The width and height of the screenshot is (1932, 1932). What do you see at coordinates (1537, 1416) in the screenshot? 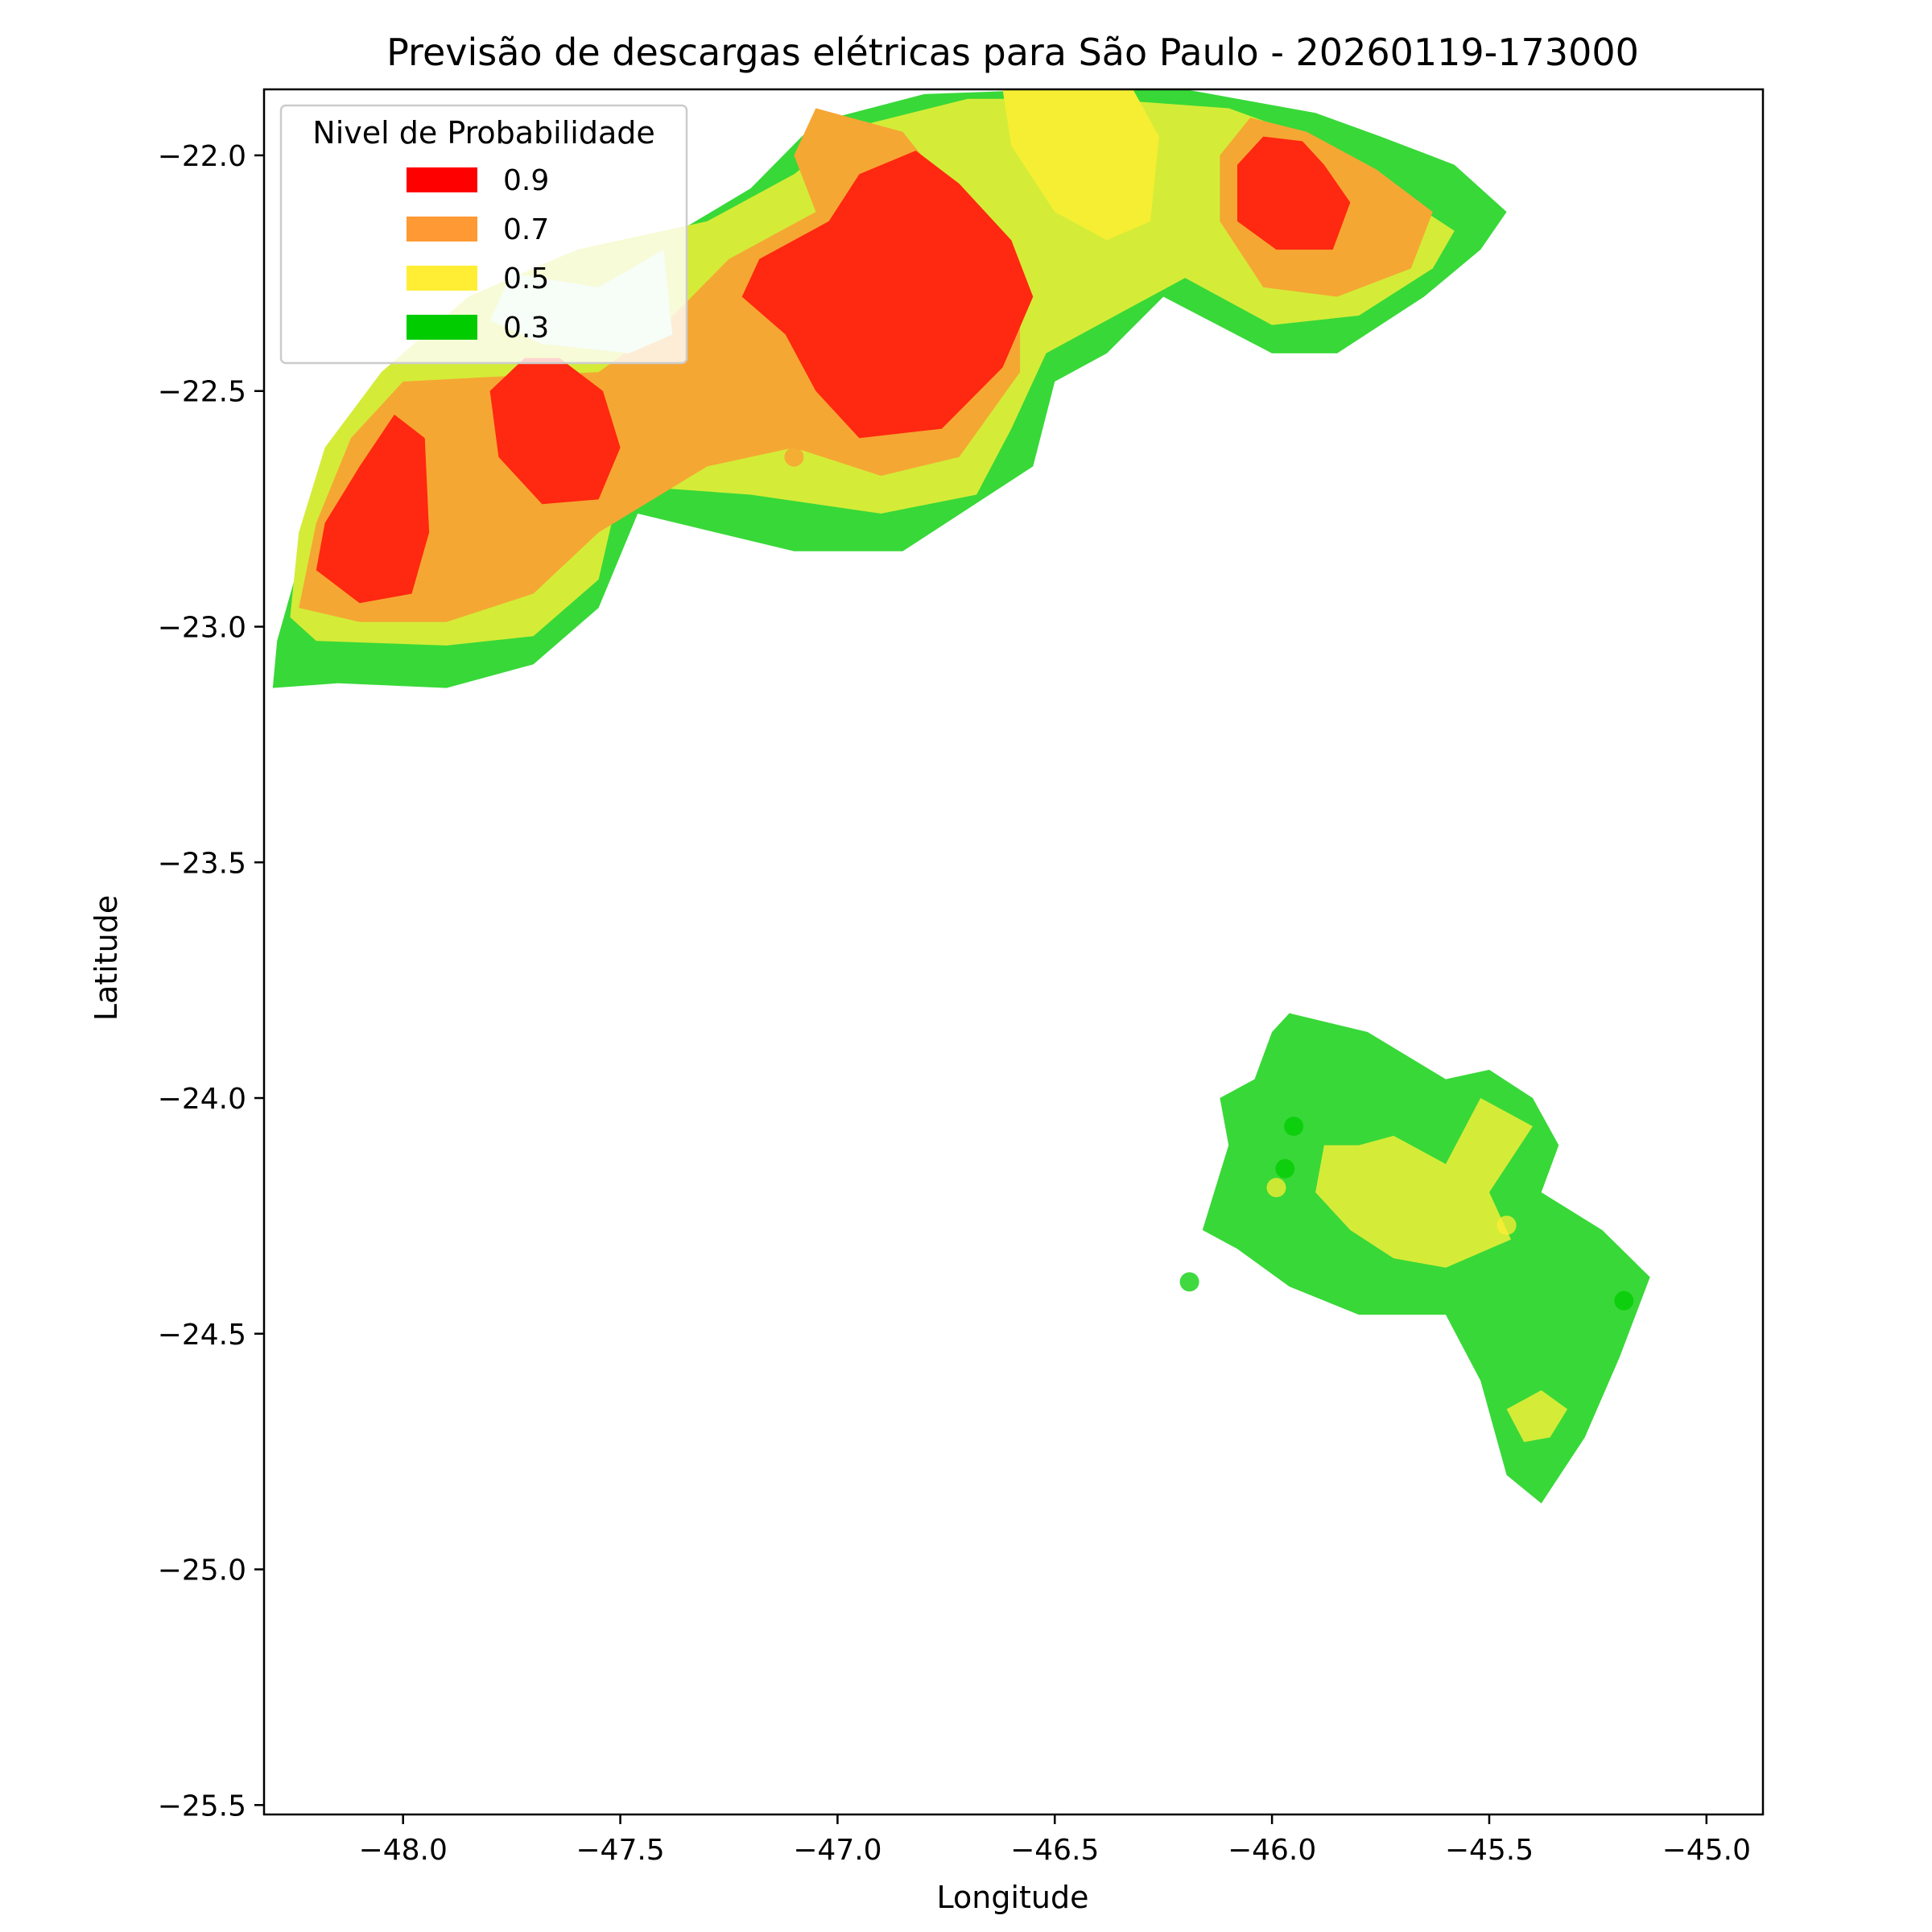
I see `contour-region-south-band-0.5-tip` at bounding box center [1537, 1416].